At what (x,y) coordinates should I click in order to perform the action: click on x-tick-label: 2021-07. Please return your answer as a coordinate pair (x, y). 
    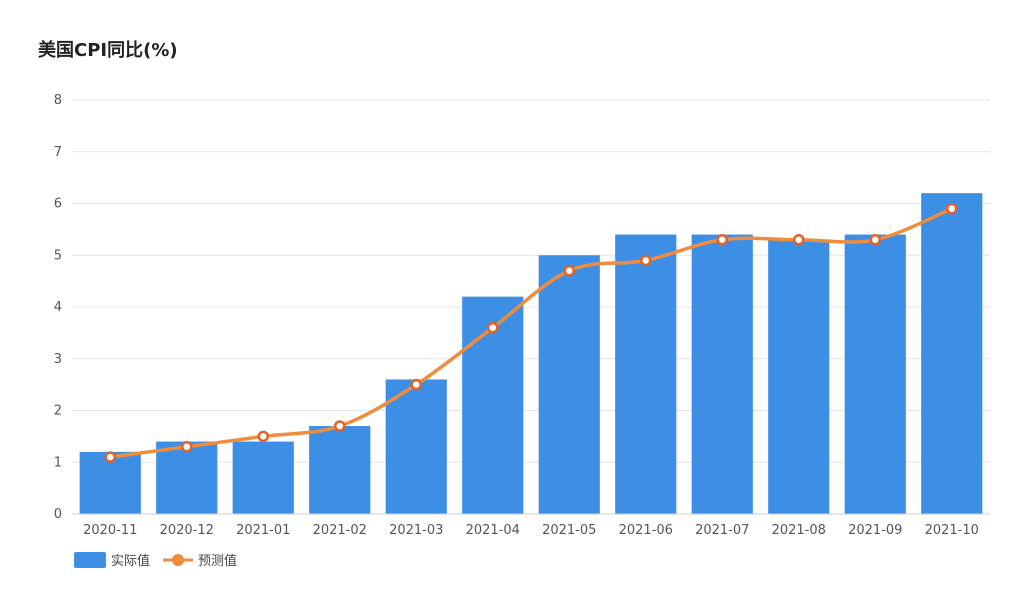
    Looking at the image, I should click on (722, 530).